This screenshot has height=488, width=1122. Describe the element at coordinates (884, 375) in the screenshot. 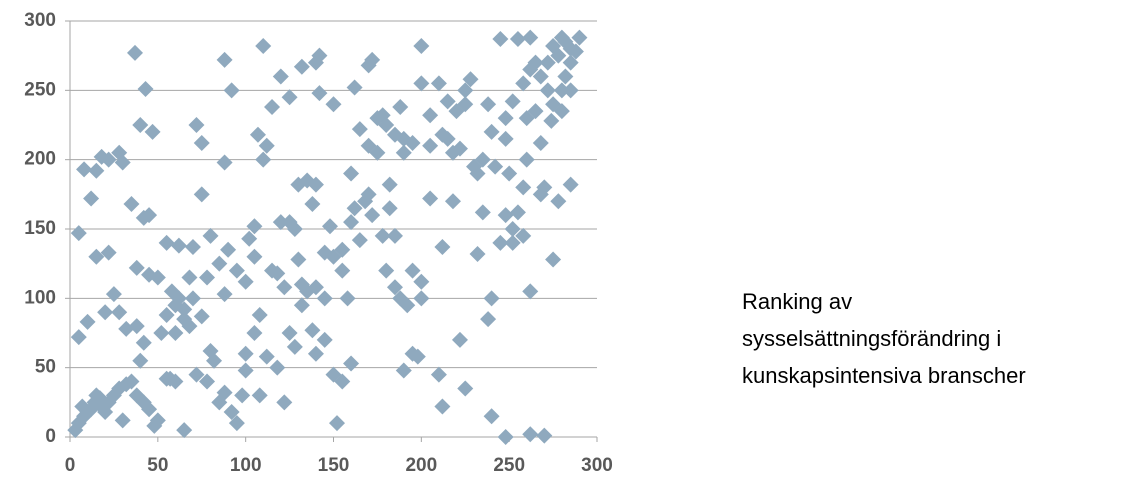

I see `annotation-line: kunskapsintensiva branscher` at that location.